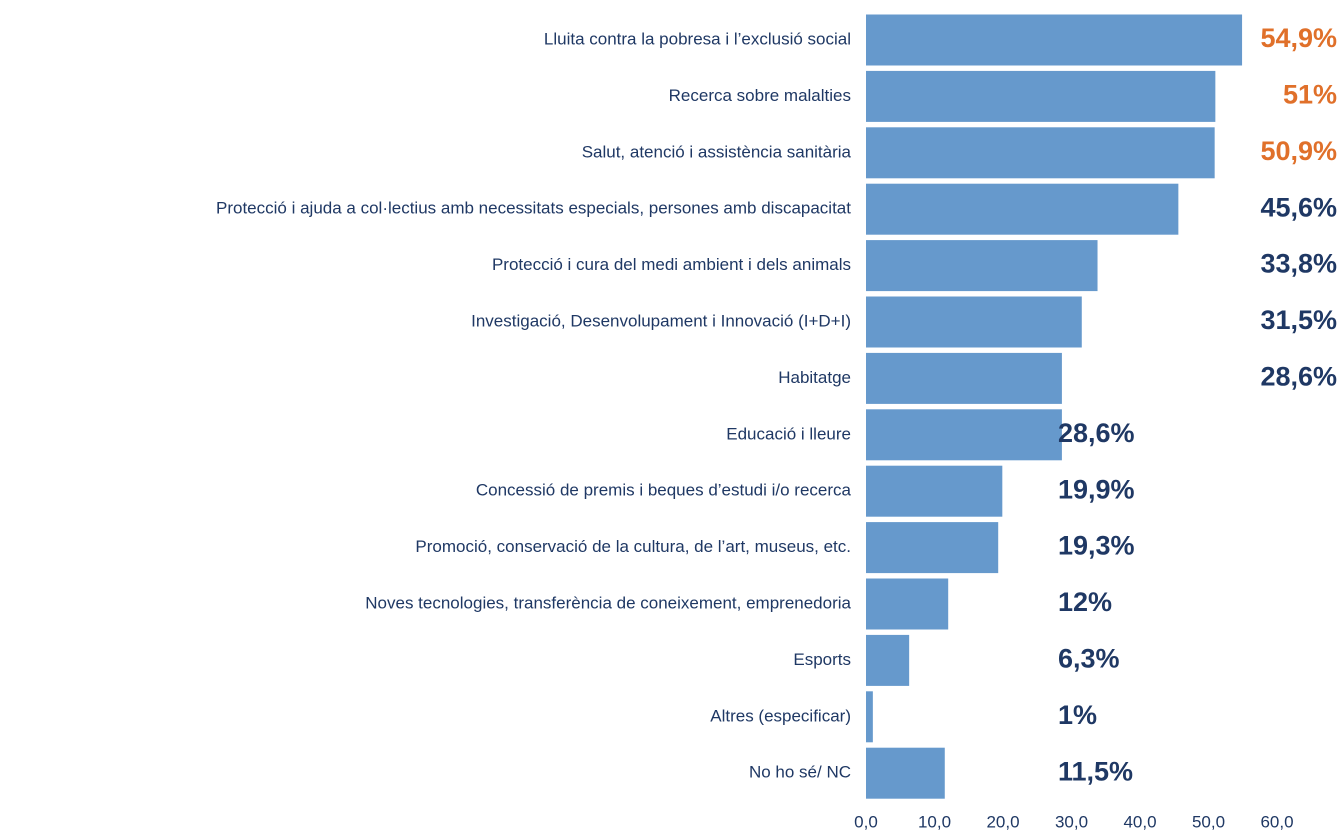 The width and height of the screenshot is (1342, 834). Describe the element at coordinates (814, 377) in the screenshot. I see `category-label: Habitatge` at that location.